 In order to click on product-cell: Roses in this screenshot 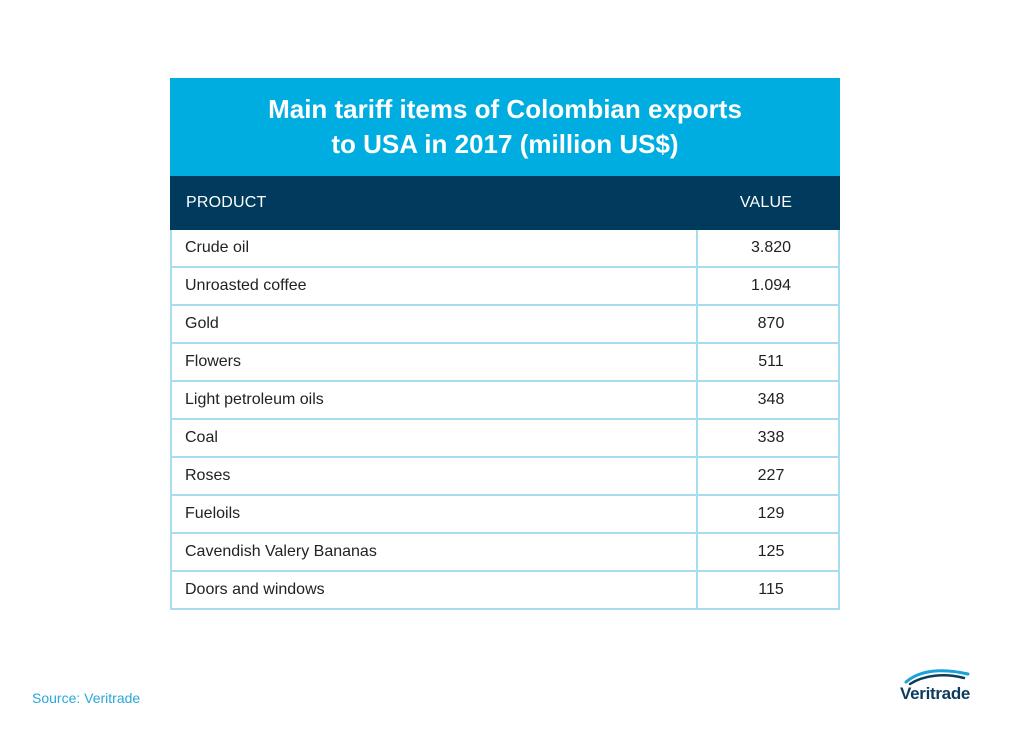, I will do `click(435, 476)`.